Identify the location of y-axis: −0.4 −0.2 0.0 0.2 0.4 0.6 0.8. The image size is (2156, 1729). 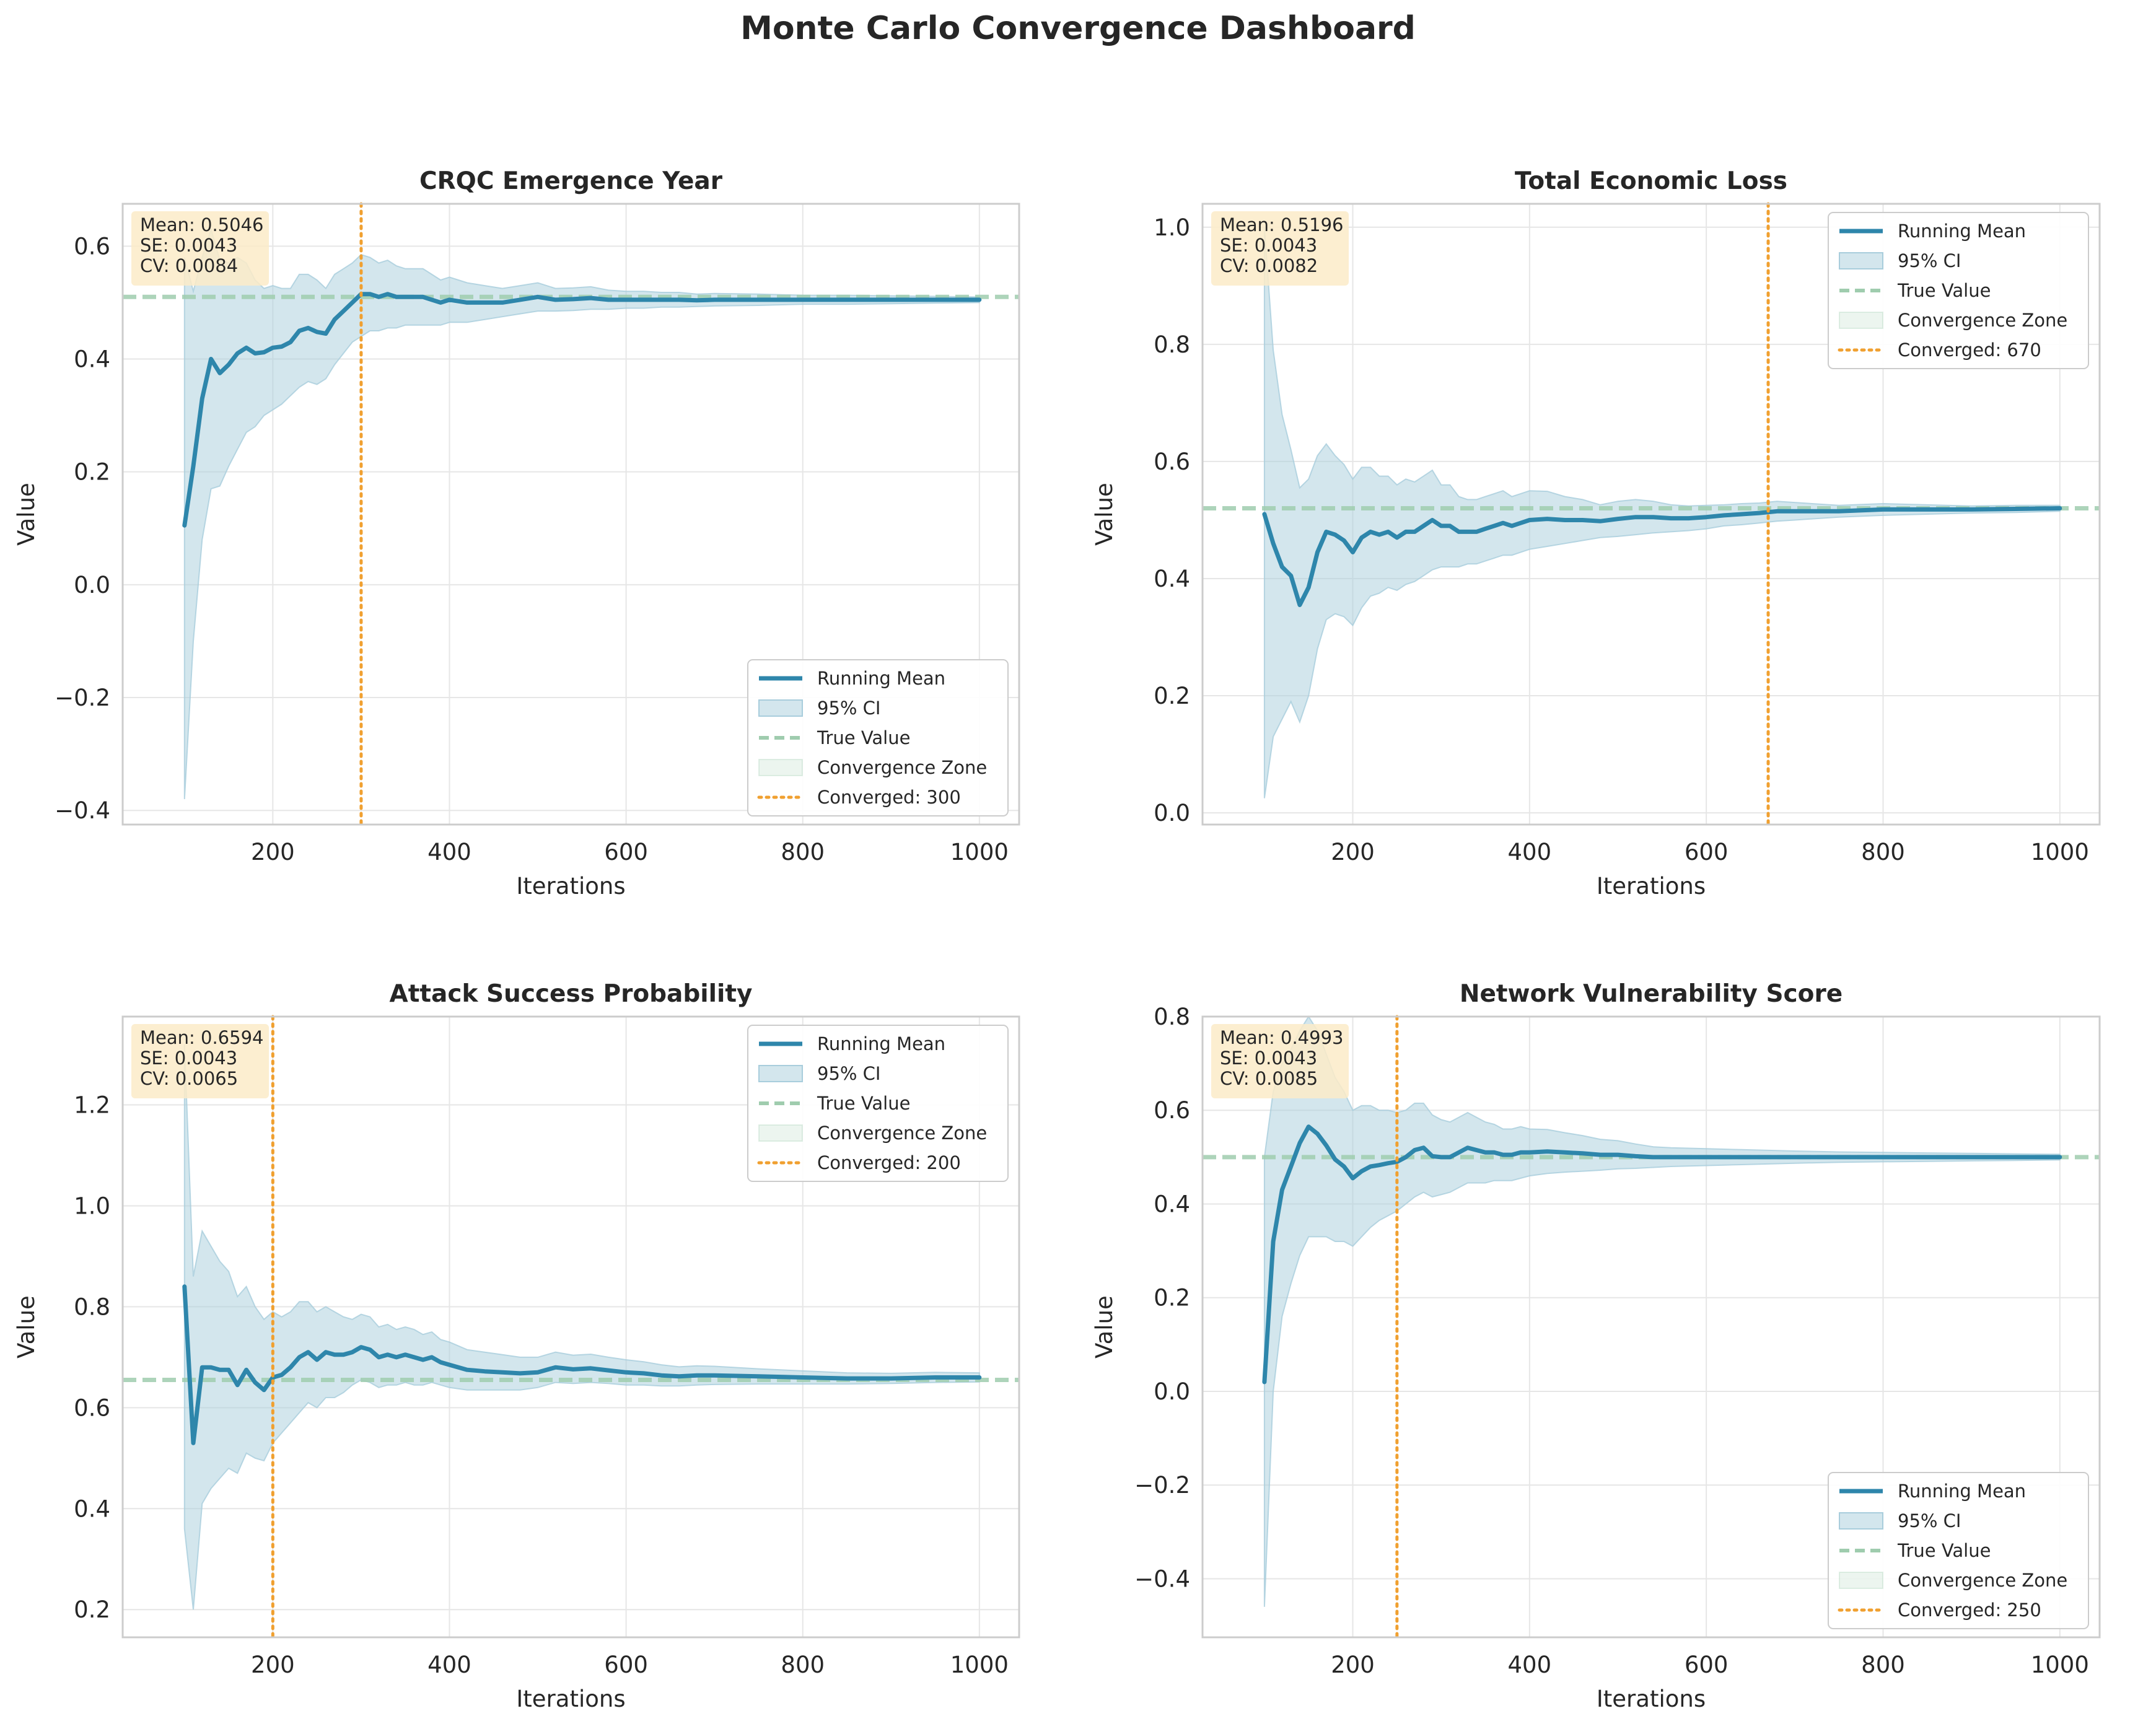
(1162, 1298).